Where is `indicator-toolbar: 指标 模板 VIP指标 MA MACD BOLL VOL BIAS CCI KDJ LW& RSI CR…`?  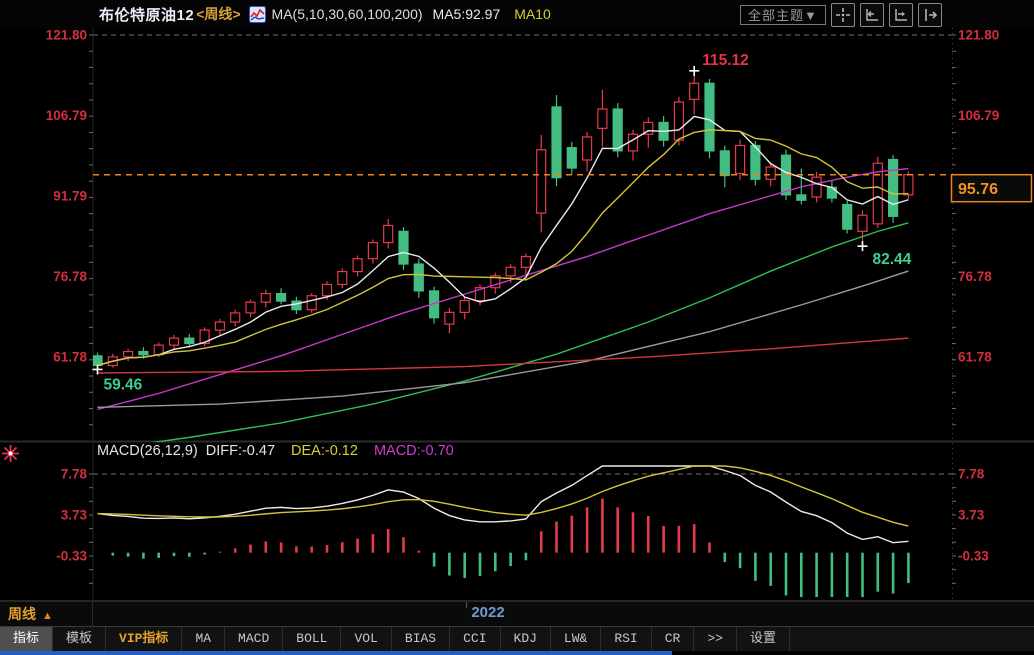 indicator-toolbar: 指标 模板 VIP指标 MA MACD BOLL VOL BIAS CCI KDJ LW& RSI CR… is located at coordinates (517, 638).